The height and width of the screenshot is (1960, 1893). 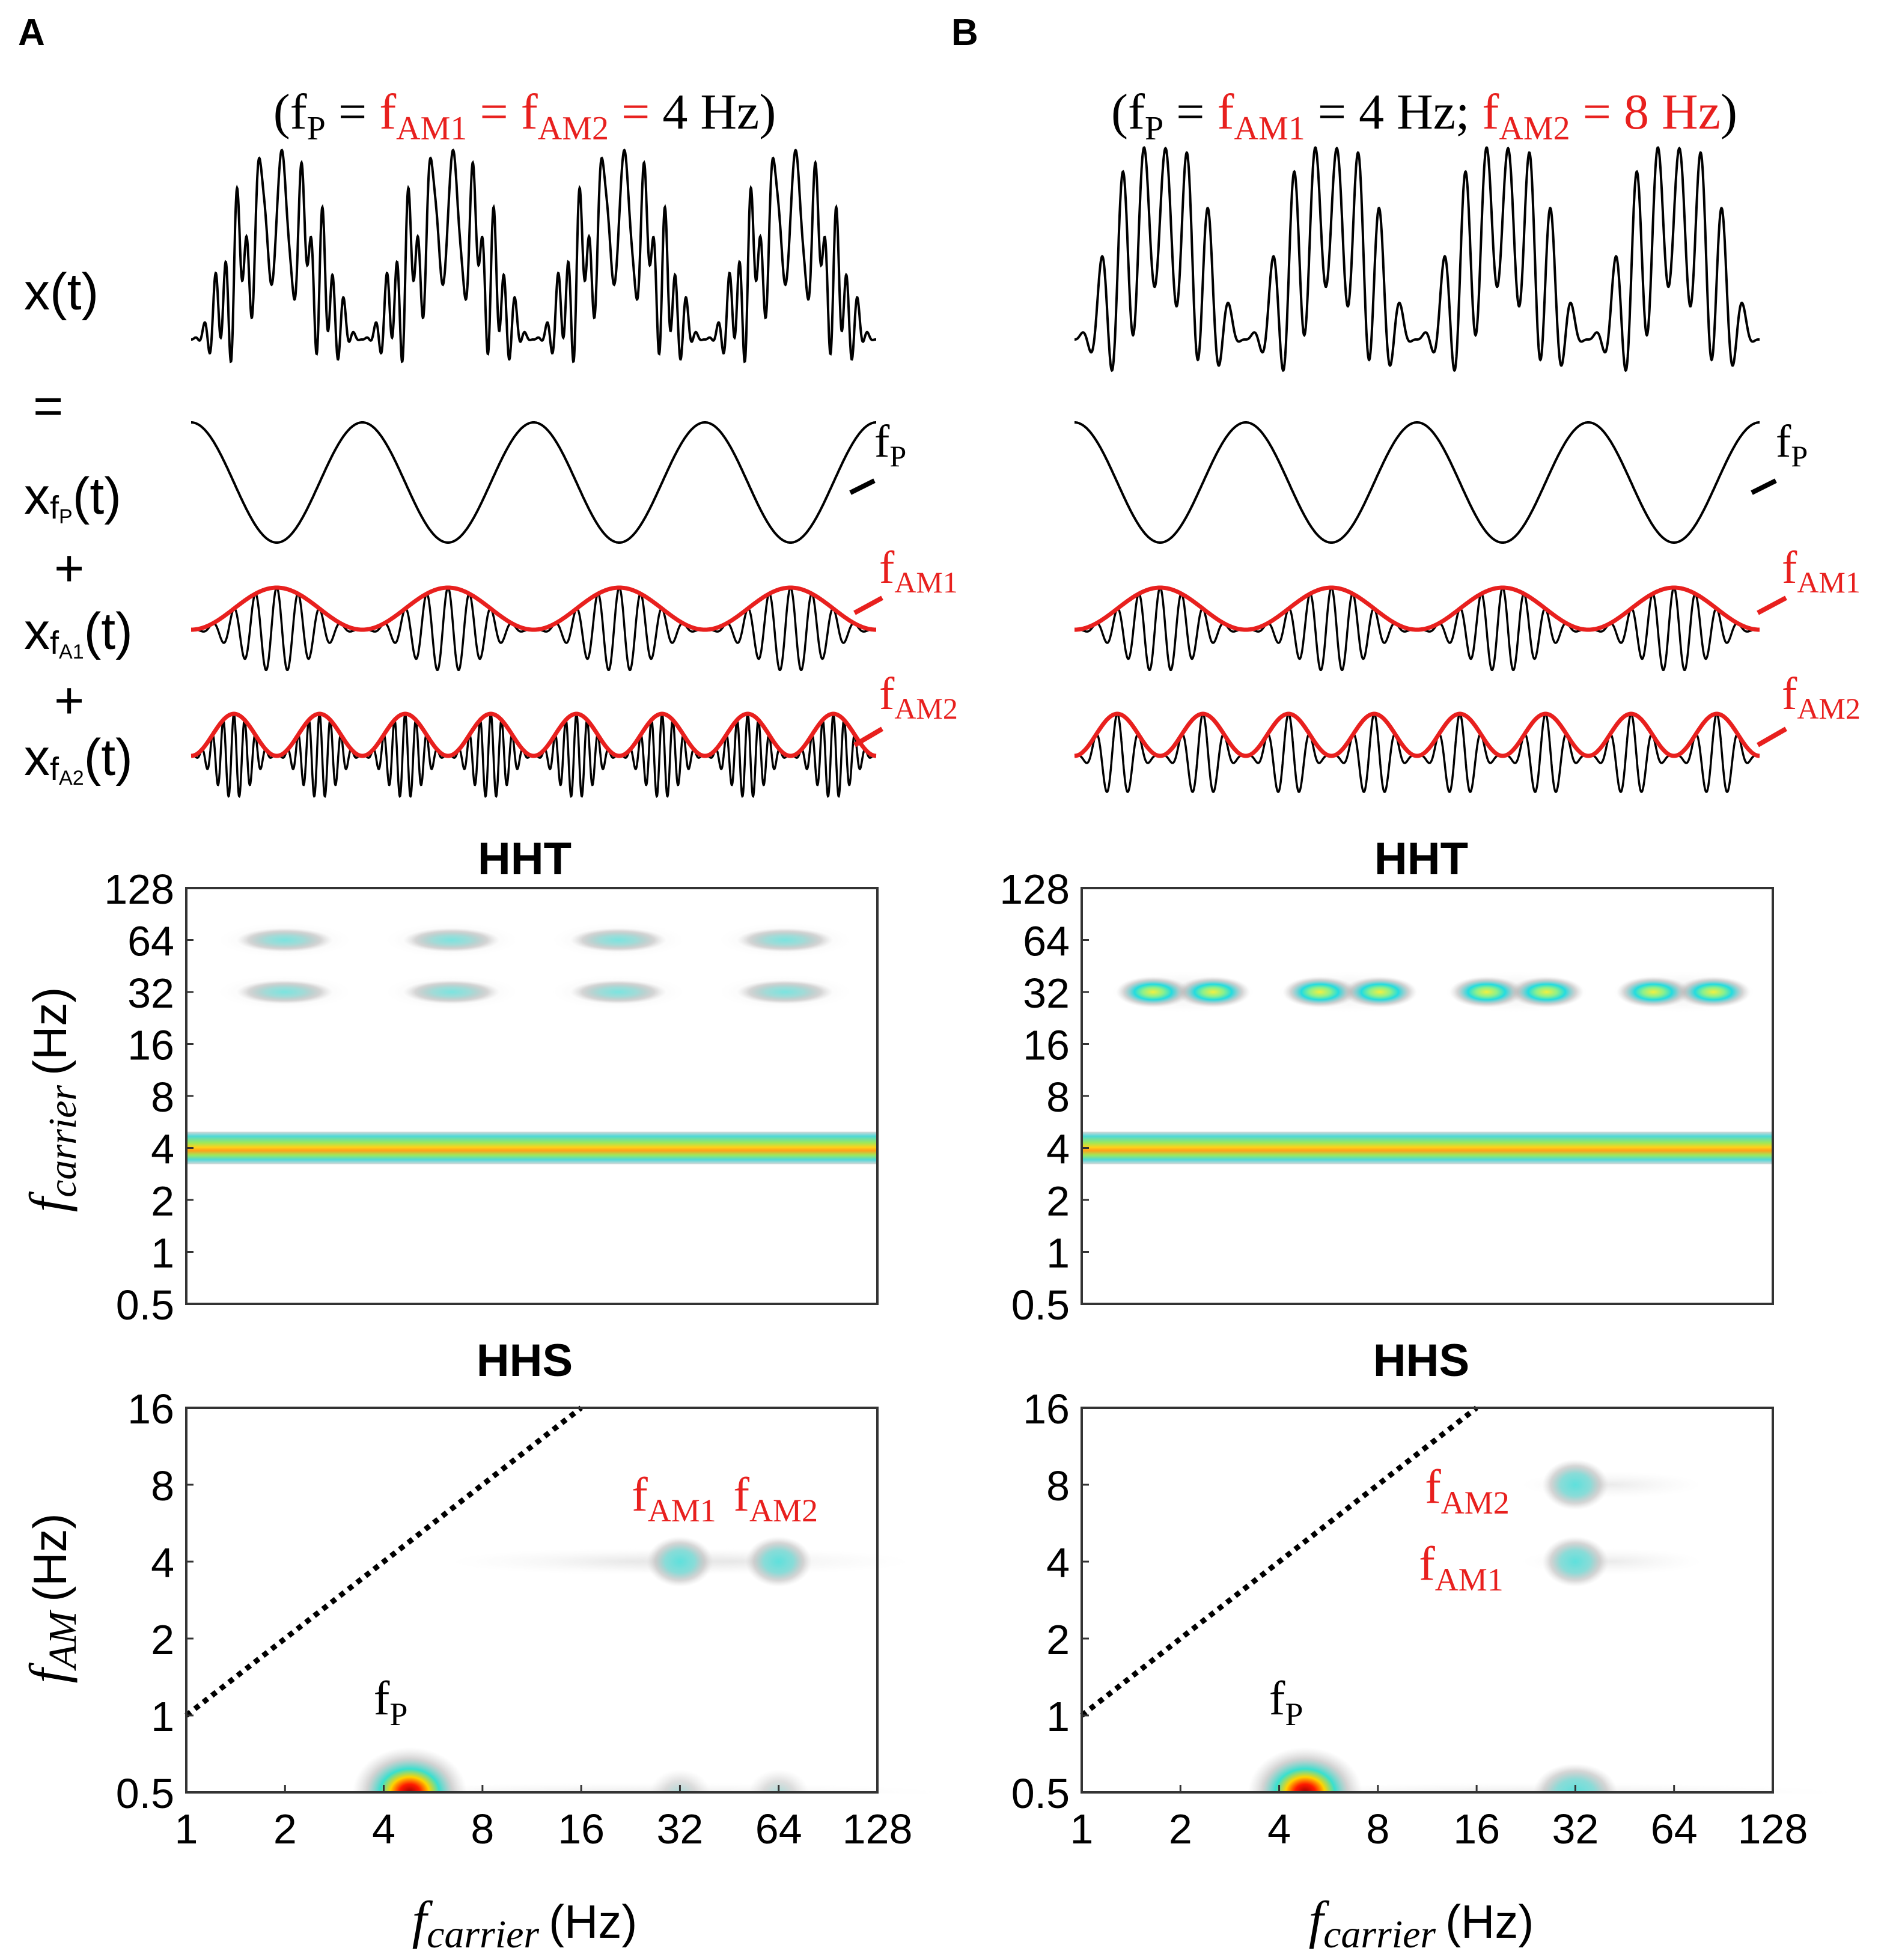 I want to click on hhs-ytick: 4, so click(x=162, y=1563).